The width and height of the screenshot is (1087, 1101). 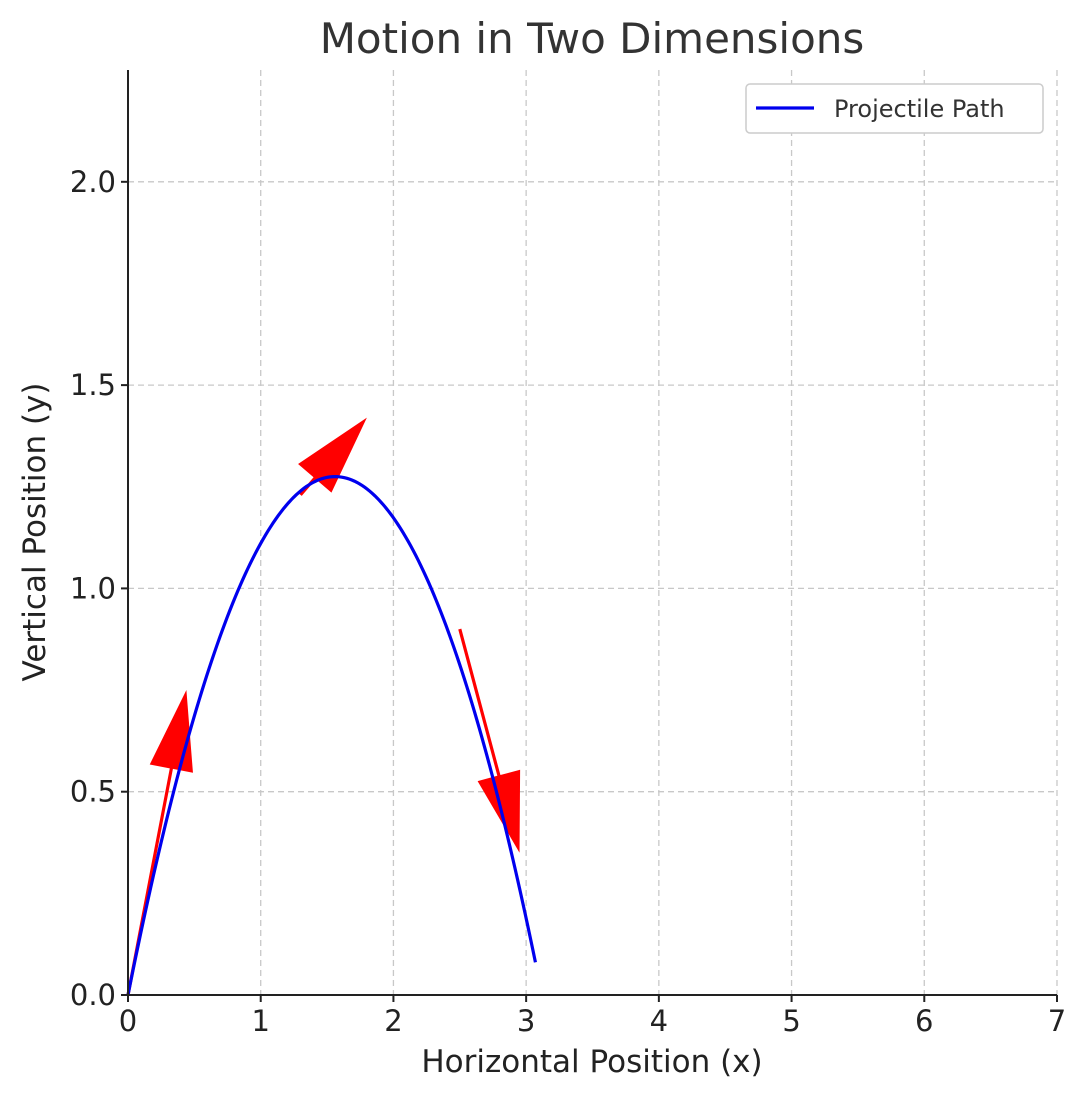 I want to click on x-tick-label: 0, so click(x=128, y=1021).